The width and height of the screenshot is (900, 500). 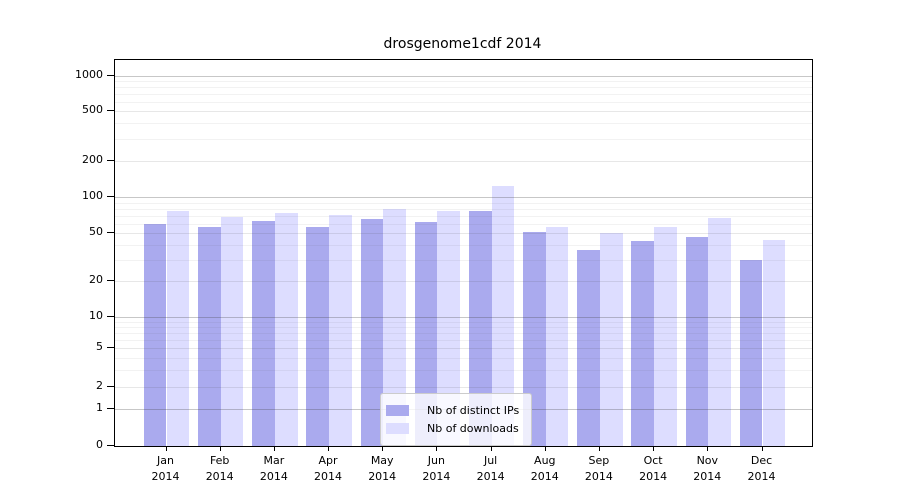 I want to click on bar-distinct-ips-jan, so click(x=155, y=334).